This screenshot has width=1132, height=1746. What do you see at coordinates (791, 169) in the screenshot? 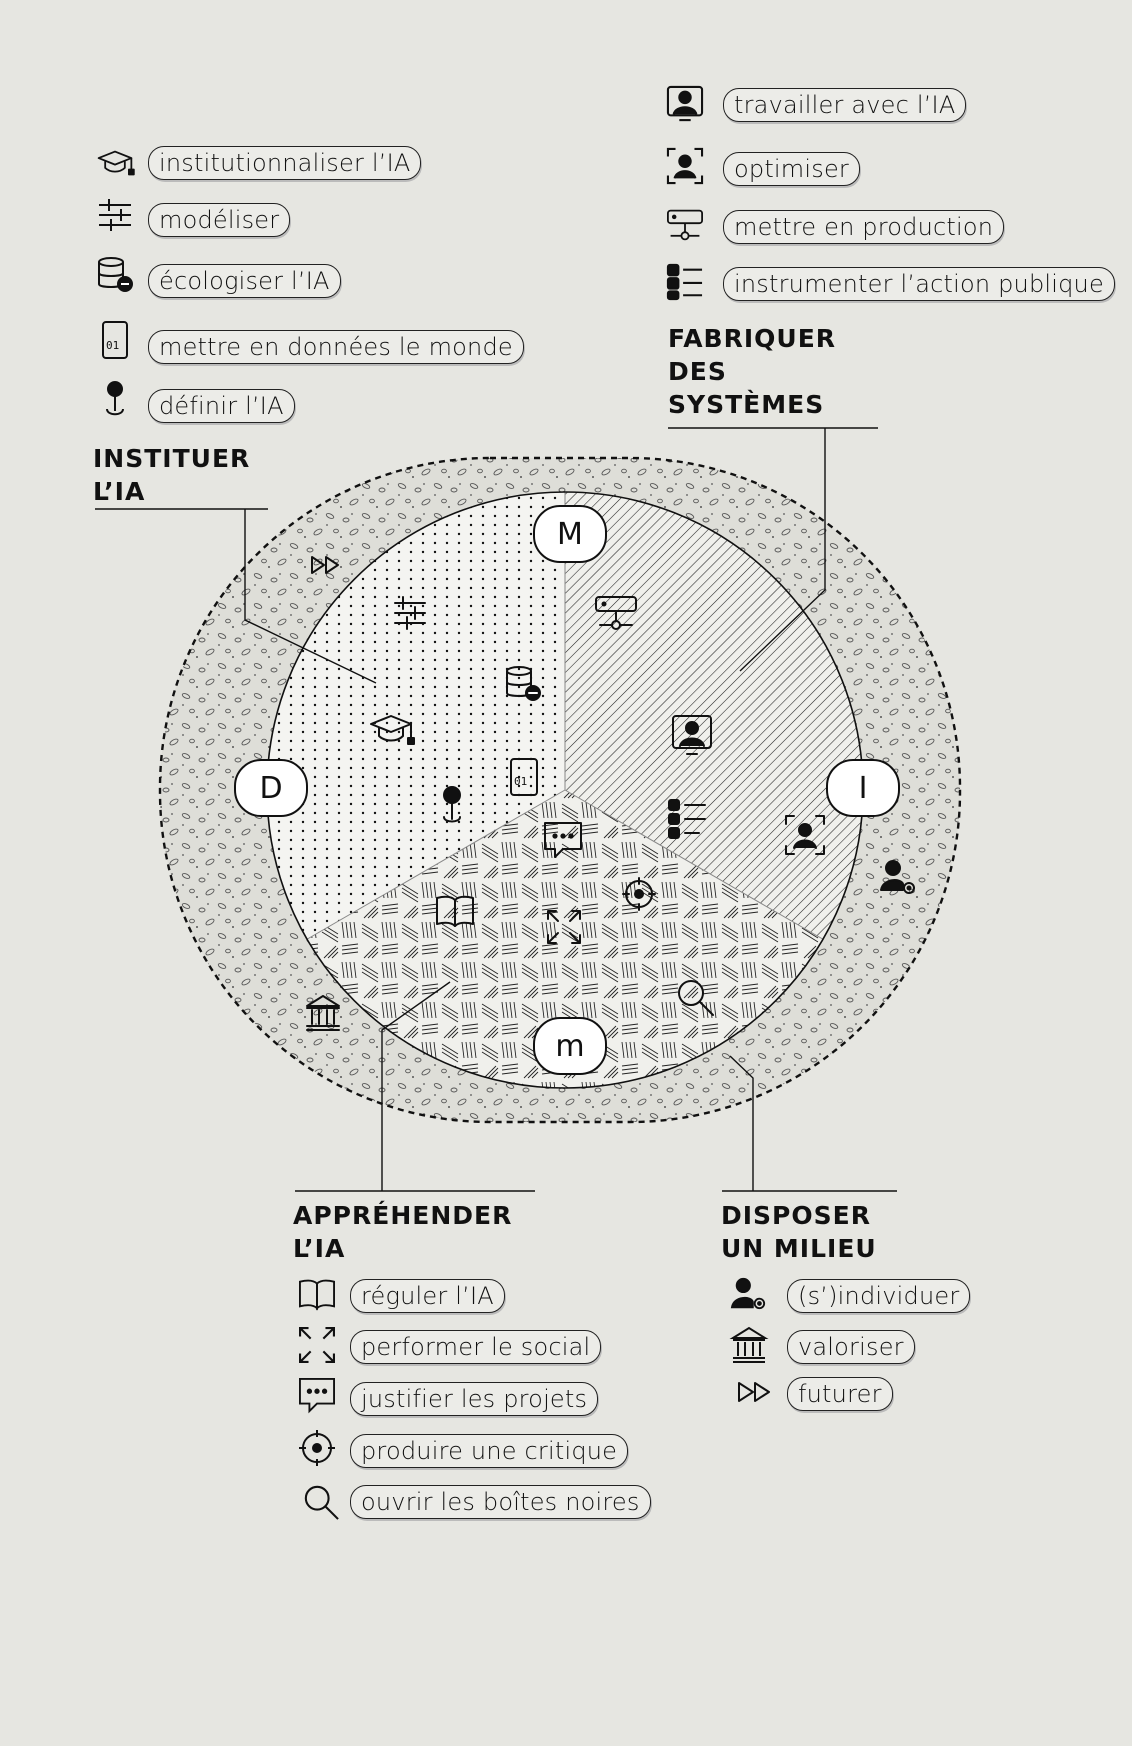
I see `legend-item-optimiser: optimiser` at bounding box center [791, 169].